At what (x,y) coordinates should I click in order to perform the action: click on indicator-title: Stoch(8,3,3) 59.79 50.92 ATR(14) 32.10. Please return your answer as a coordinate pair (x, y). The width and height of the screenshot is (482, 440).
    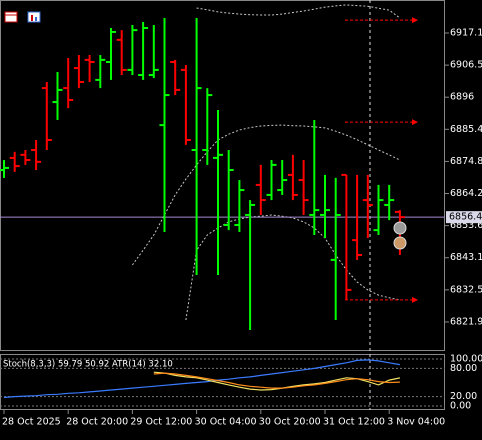
    Looking at the image, I should click on (88, 365).